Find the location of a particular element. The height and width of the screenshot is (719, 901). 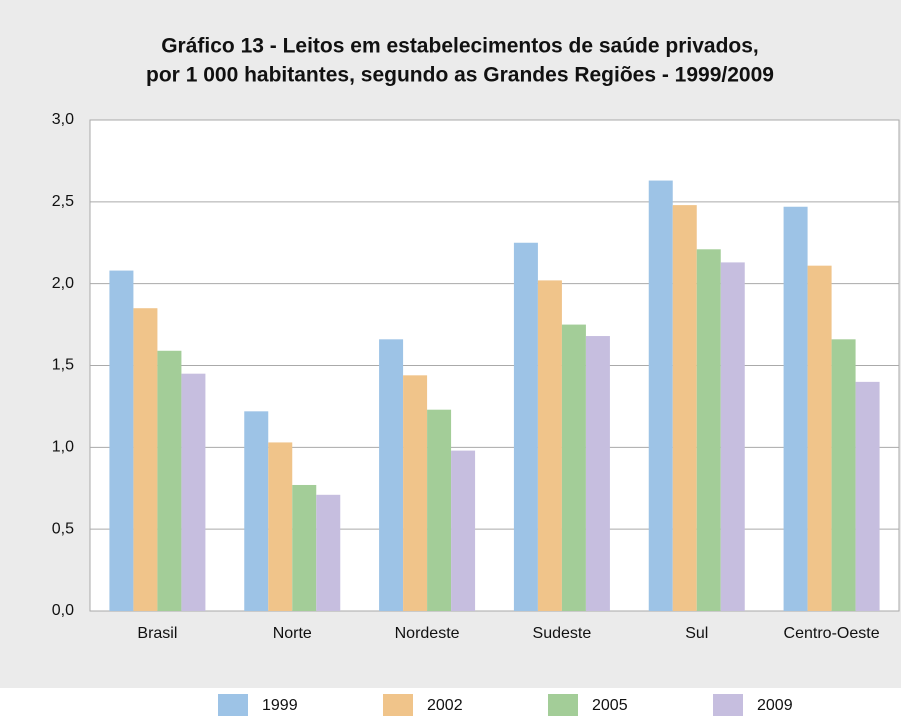

y-tick-label: 3,0 is located at coordinates (63, 119).